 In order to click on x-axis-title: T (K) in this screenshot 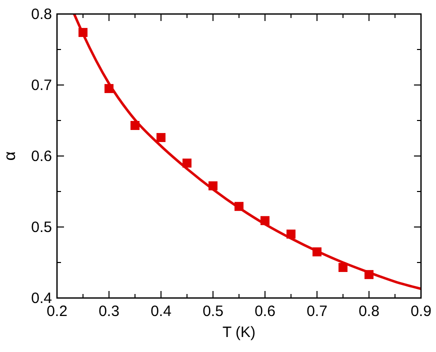, I will do `click(239, 332)`.